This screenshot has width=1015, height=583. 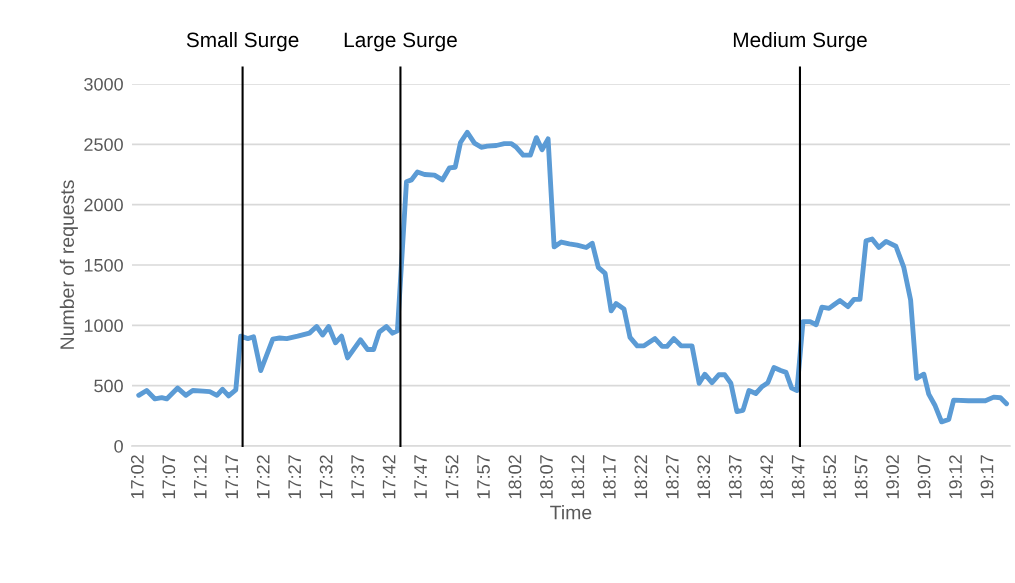 I want to click on x-tick-label: 17:42, so click(x=389, y=477).